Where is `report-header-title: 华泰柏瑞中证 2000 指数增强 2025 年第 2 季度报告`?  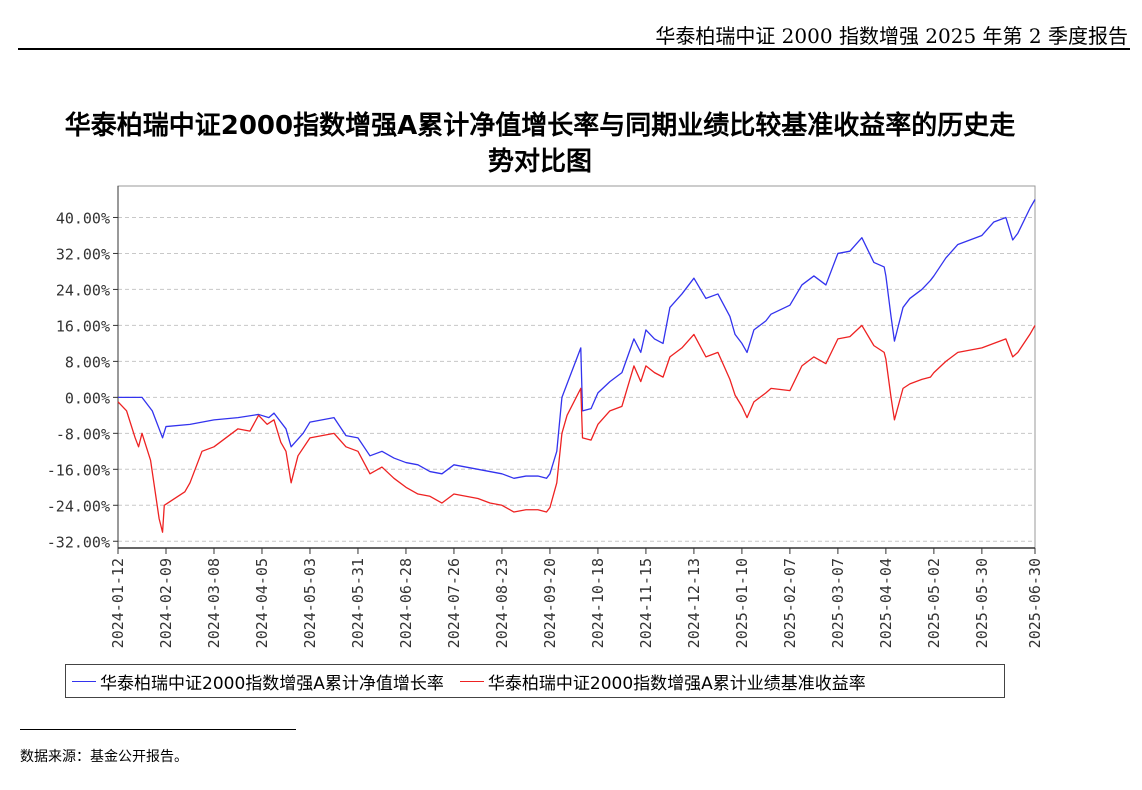 report-header-title: 华泰柏瑞中证 2000 指数增强 2025 年第 2 季度报告 is located at coordinates (891, 36).